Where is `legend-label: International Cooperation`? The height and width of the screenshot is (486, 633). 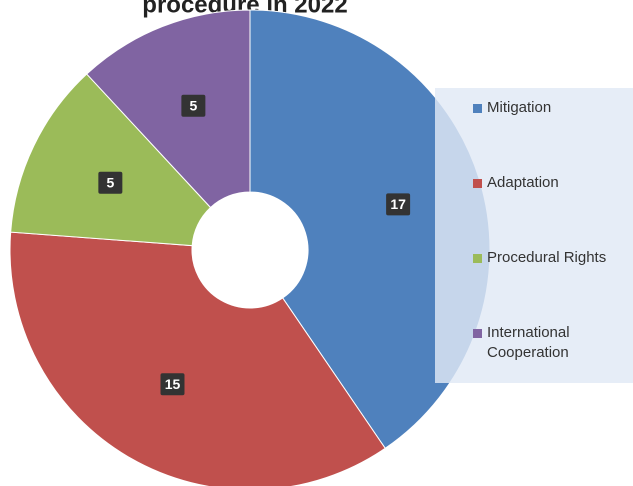 legend-label: International Cooperation is located at coordinates (528, 342).